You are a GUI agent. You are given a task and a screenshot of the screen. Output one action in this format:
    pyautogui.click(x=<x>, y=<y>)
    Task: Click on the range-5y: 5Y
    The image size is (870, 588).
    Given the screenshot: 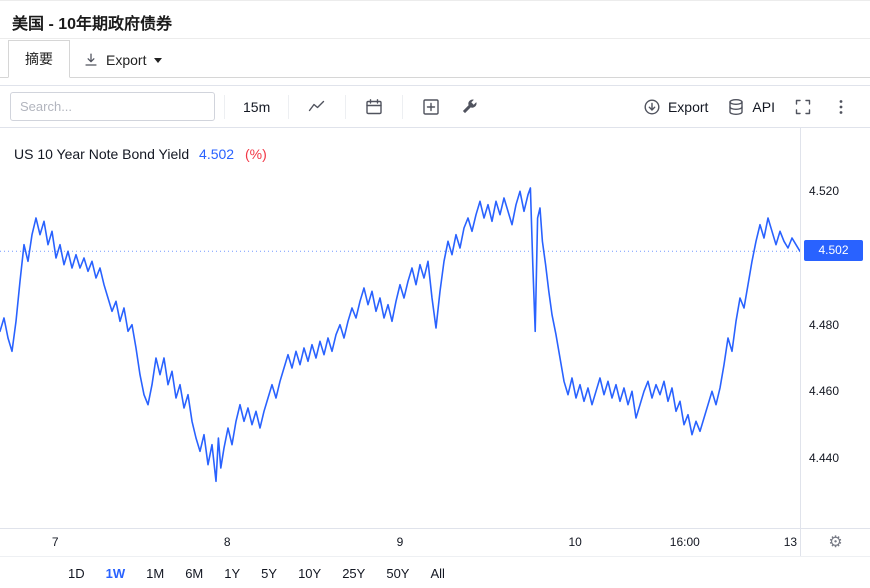 What is the action you would take?
    pyautogui.click(x=269, y=573)
    